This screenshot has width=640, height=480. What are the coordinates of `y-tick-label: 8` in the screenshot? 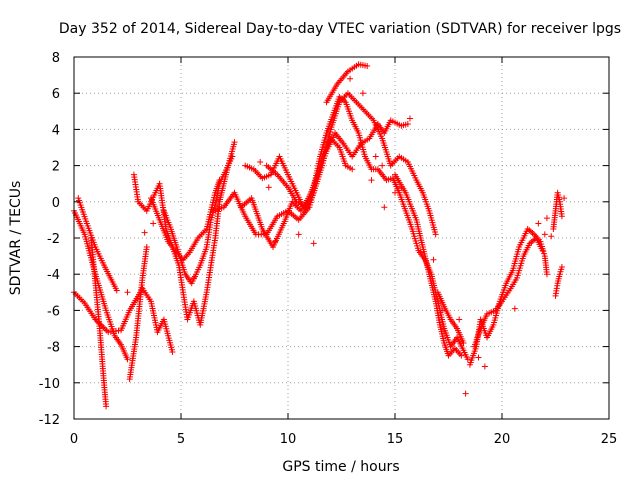 It's located at (56, 58).